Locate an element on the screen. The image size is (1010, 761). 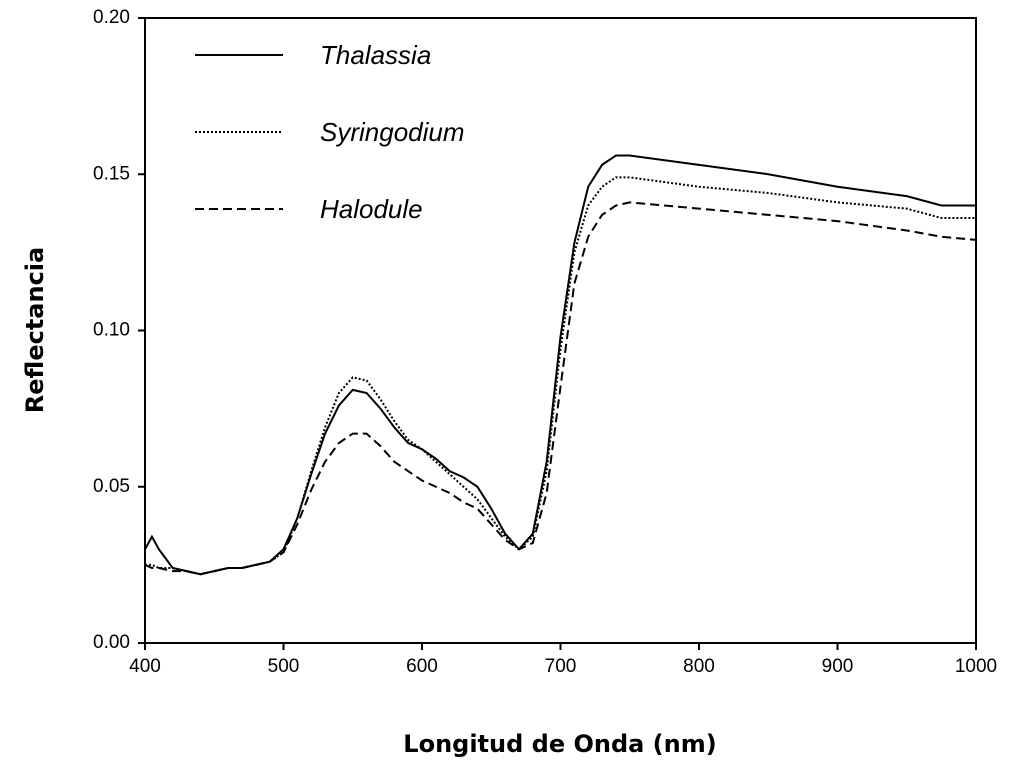
legend-label: Halodule is located at coordinates (371, 209).